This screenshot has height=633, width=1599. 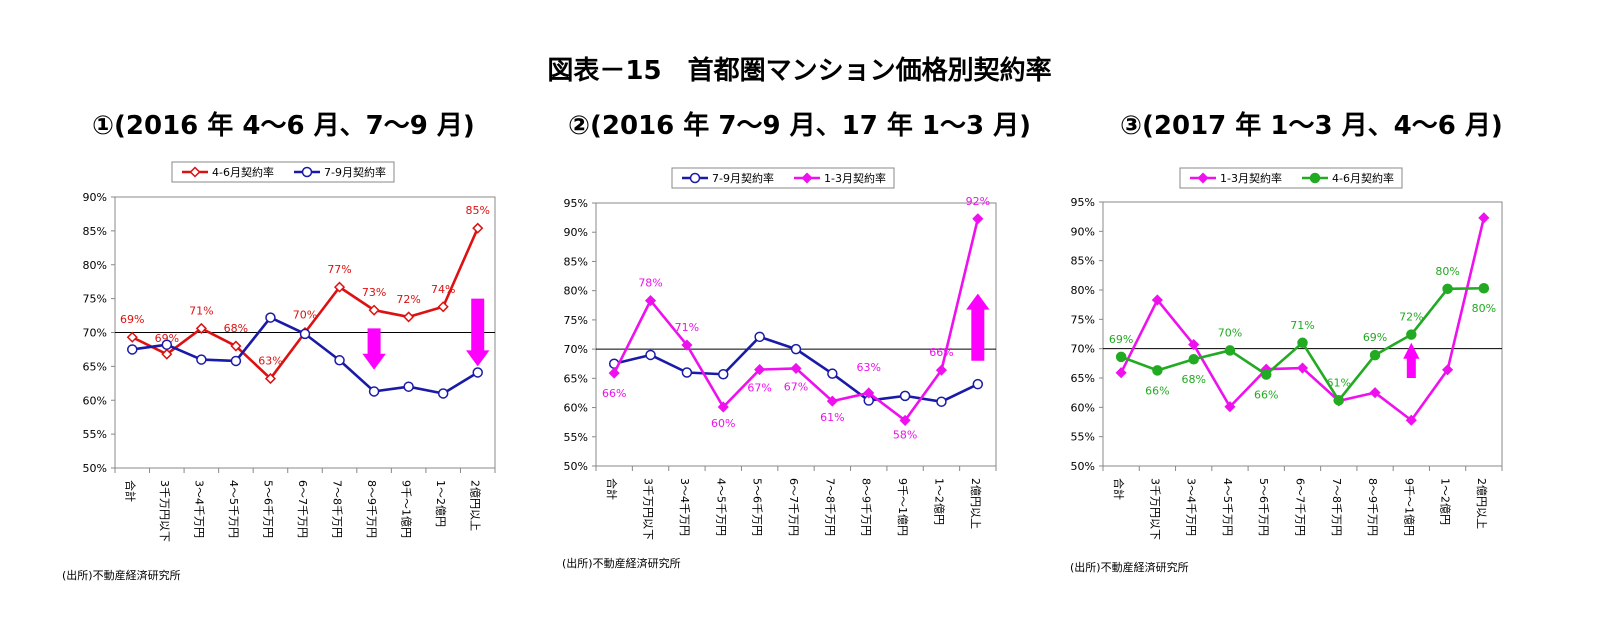 What do you see at coordinates (576, 203) in the screenshot?
I see `y-tick-label: 95%` at bounding box center [576, 203].